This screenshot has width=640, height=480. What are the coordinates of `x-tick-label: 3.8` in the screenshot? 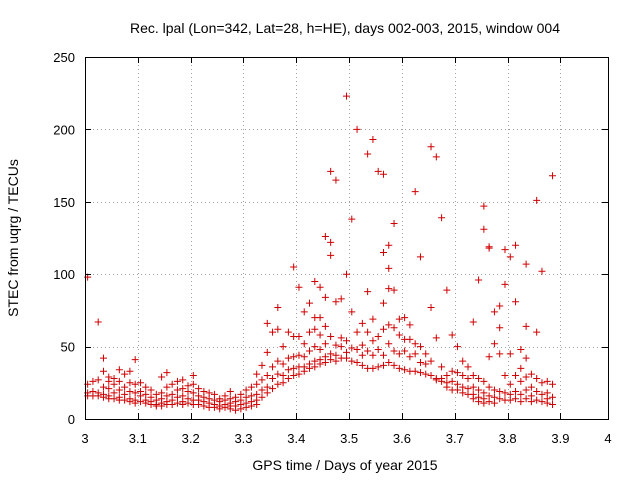 It's located at (508, 438).